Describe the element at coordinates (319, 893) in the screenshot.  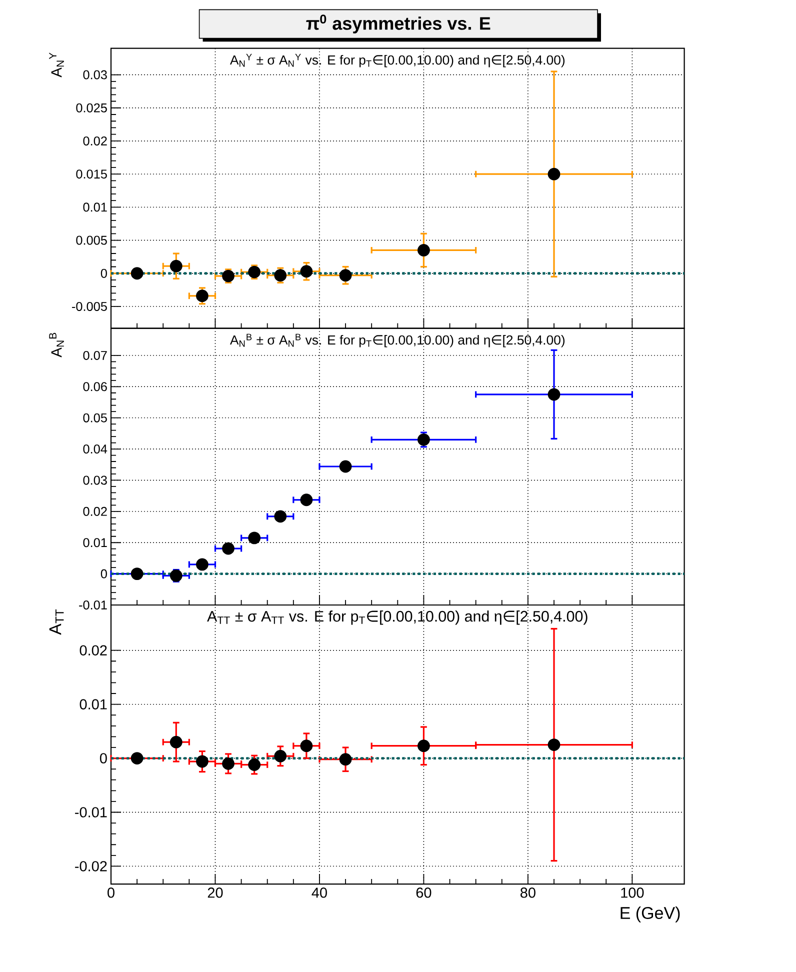
I see `x-tick-label: 40` at that location.